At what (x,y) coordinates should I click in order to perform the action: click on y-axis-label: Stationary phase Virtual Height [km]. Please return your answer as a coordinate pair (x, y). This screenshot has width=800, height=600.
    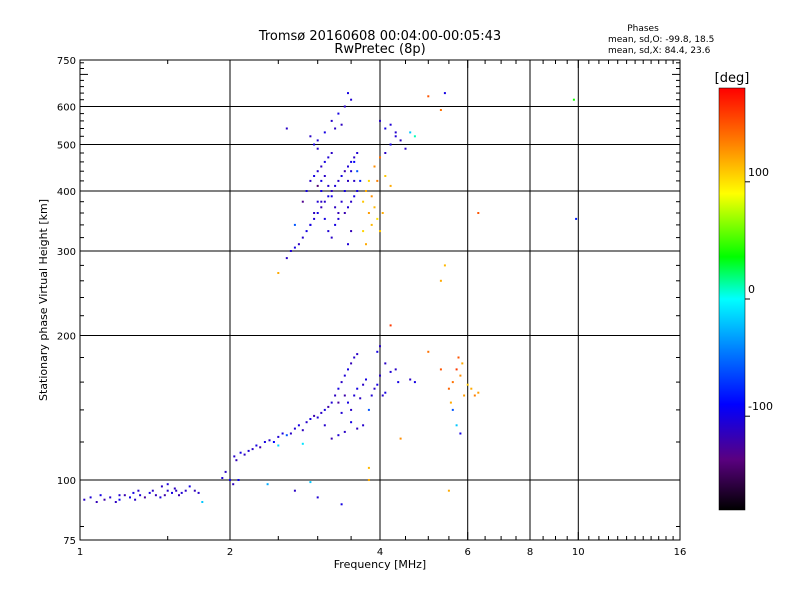
    Looking at the image, I should click on (43, 300).